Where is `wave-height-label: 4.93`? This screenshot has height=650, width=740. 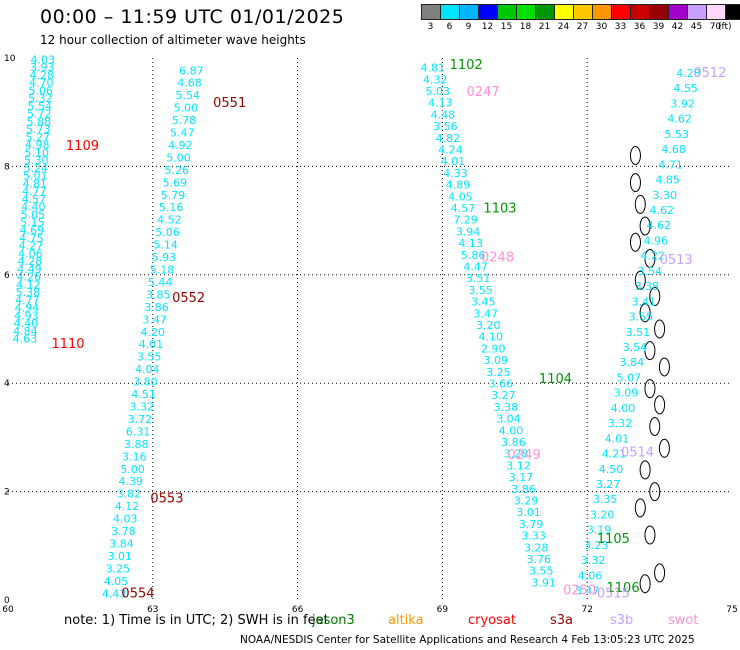
wave-height-label: 4.93 is located at coordinates (26, 315).